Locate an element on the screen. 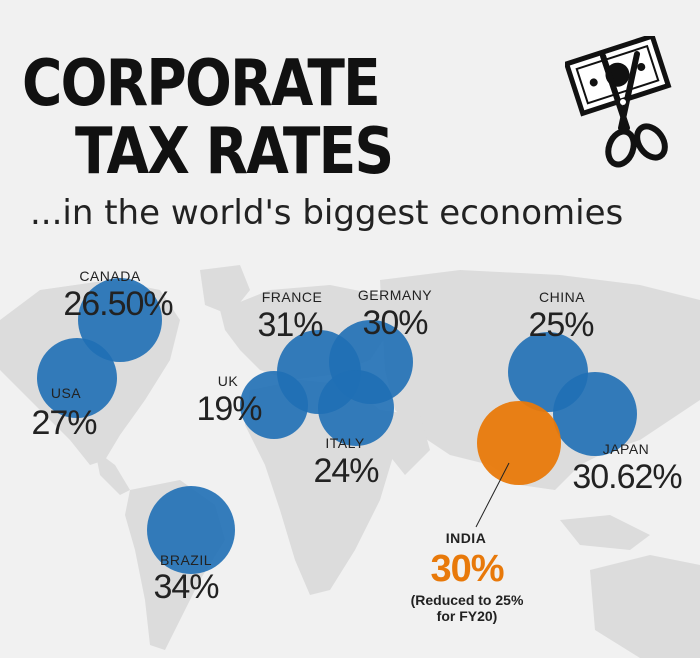 The width and height of the screenshot is (700, 658). tax-rate-china: 25% is located at coordinates (561, 325).